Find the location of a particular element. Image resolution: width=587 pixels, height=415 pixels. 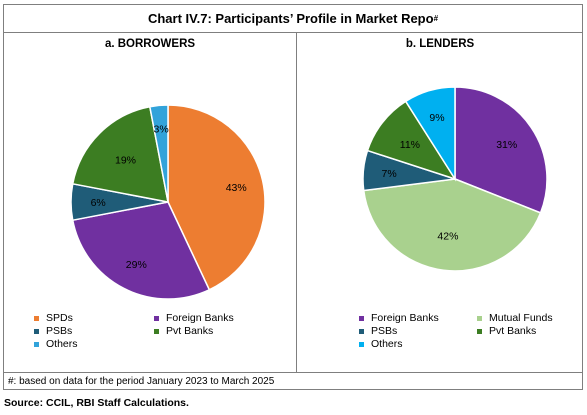

pie-chart-lenders: 31% 42% 7% 11% 9% is located at coordinates (455, 179).